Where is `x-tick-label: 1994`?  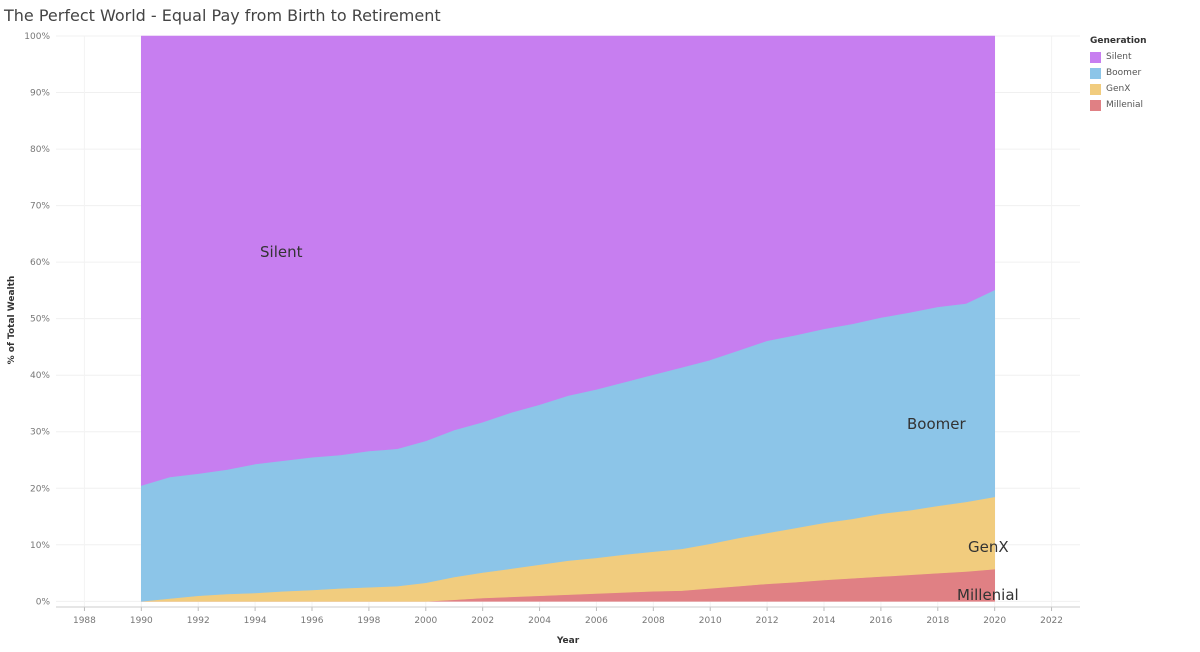 x-tick-label: 1994 is located at coordinates (255, 621).